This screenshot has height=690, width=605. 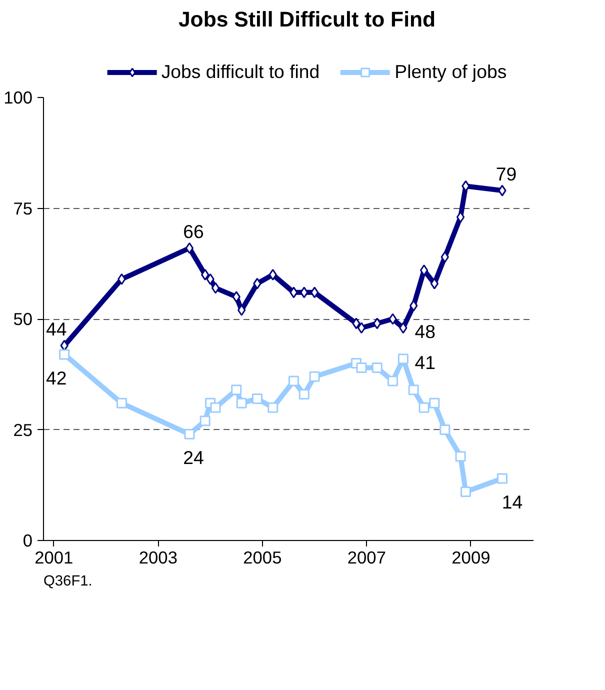 I want to click on data-label: 42, so click(x=56, y=377).